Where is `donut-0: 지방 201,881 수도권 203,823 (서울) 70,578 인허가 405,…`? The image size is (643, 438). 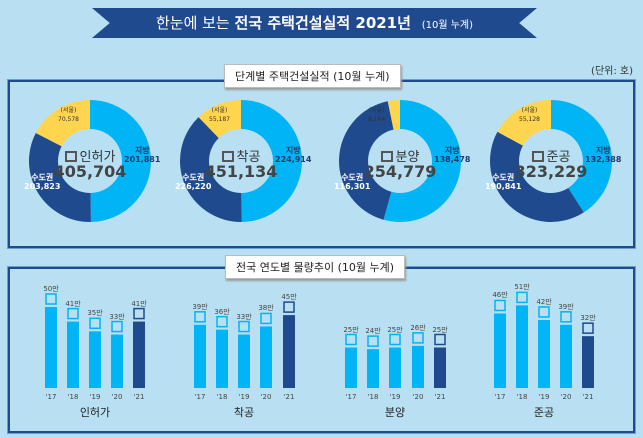
donut-0: 지방 201,881 수도권 203,823 (서울) 70,578 인허가 405,… is located at coordinates (90, 161).